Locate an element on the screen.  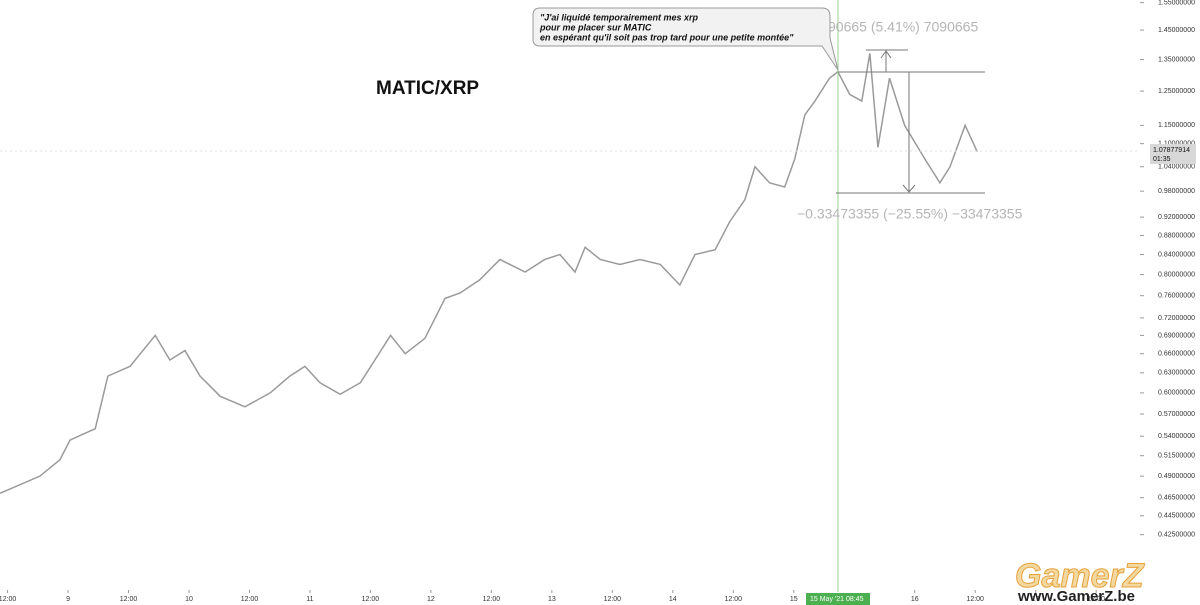
y-tick-label: 1.55000000 is located at coordinates (1176, 3).